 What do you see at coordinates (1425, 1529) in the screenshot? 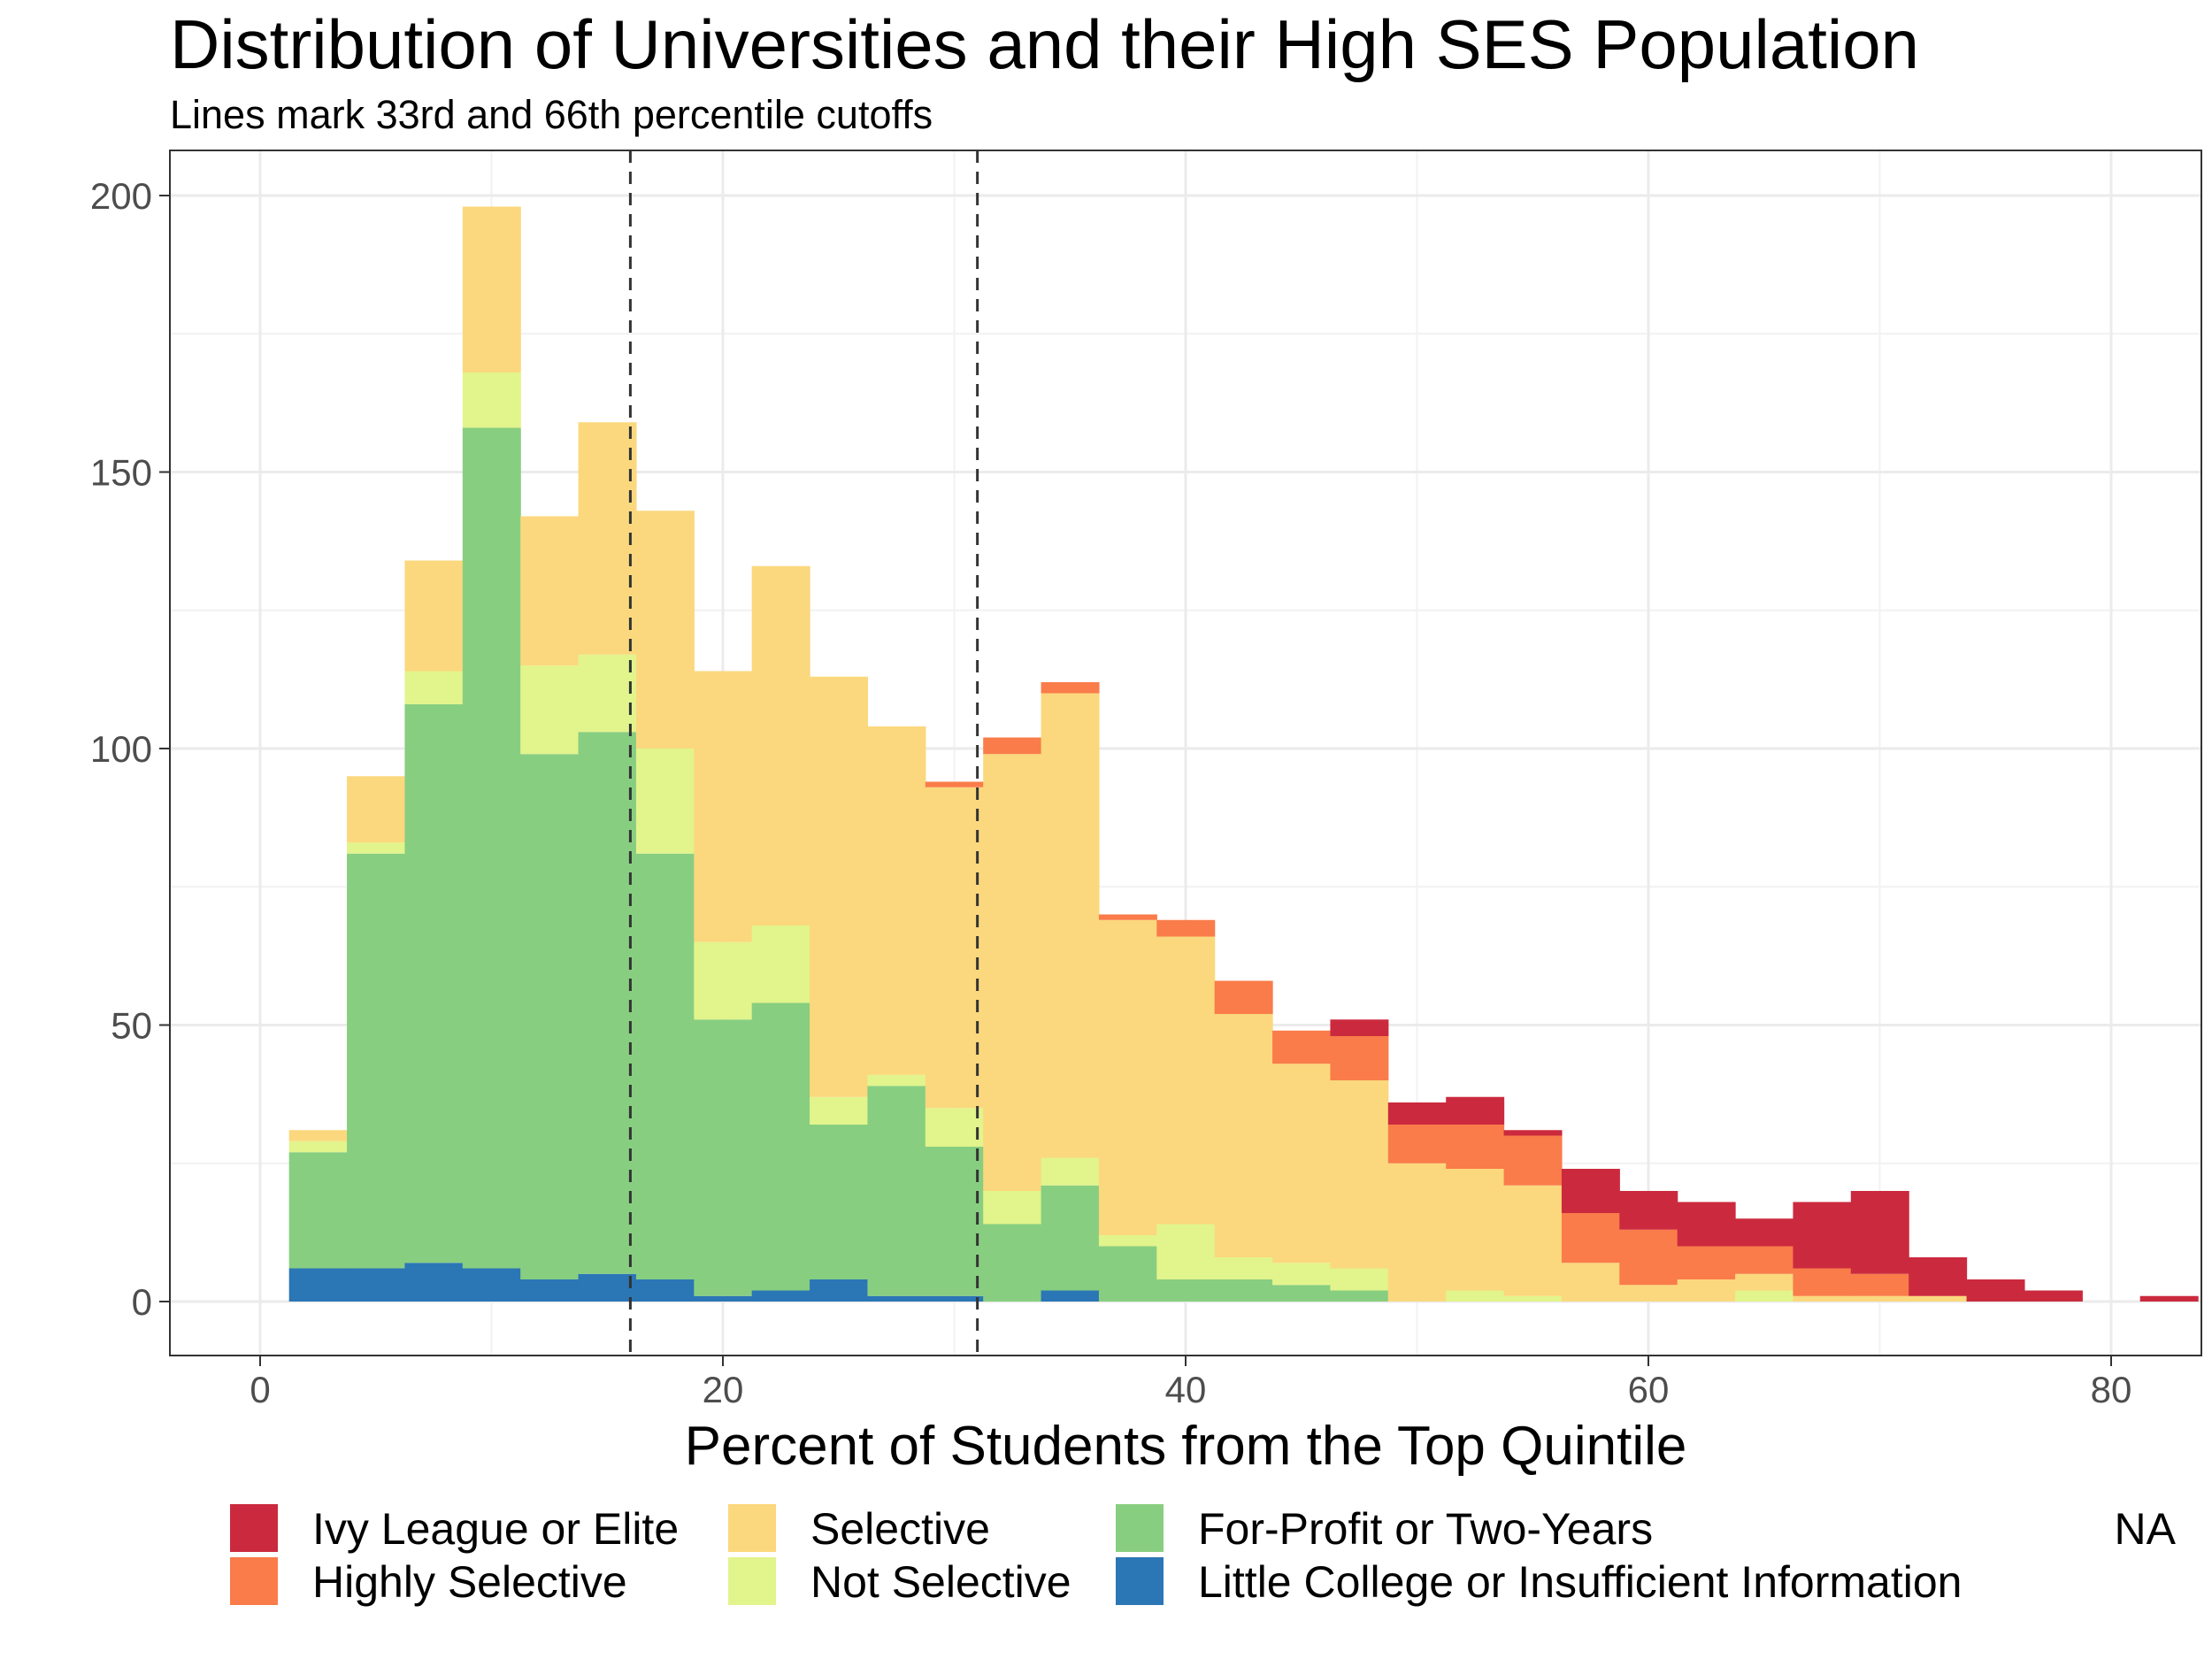
I see `legend-label: For-Profit or Two-Years` at bounding box center [1425, 1529].